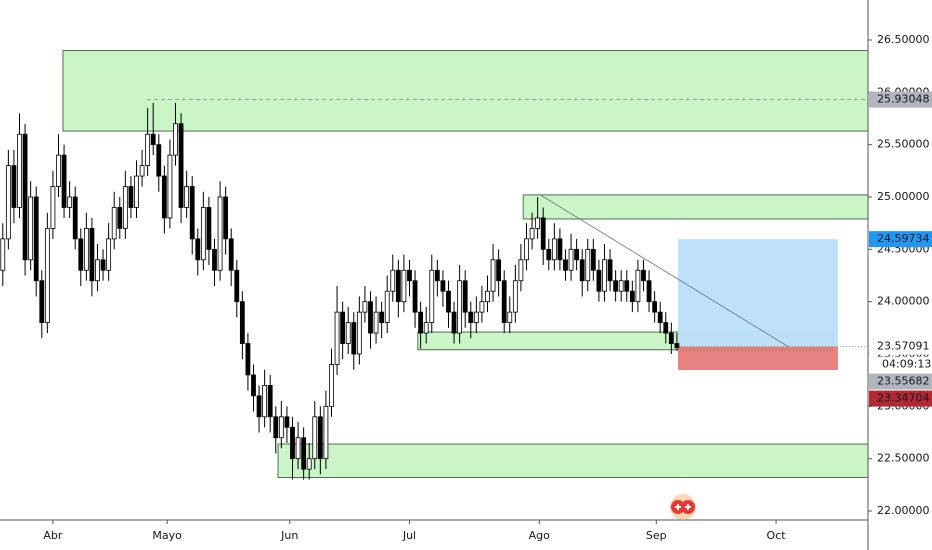 The image size is (932, 550). What do you see at coordinates (758, 358) in the screenshot?
I see `stop-zone` at bounding box center [758, 358].